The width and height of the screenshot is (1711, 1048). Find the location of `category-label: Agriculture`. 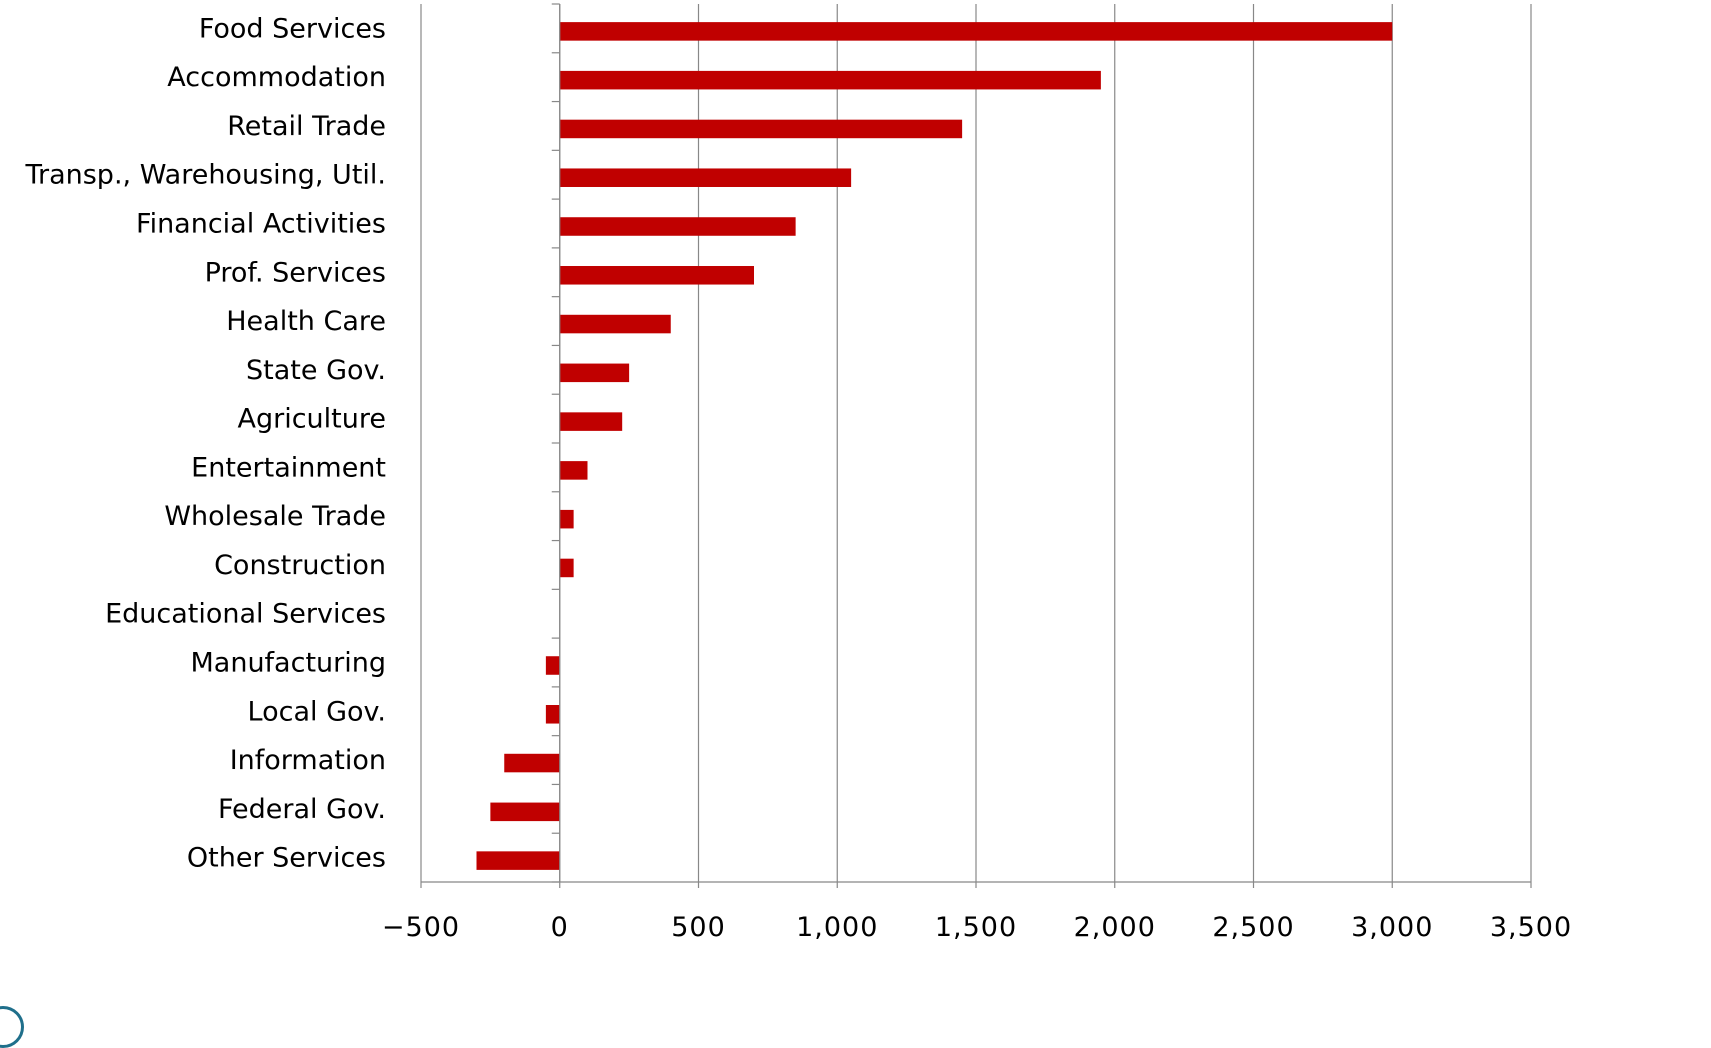

category-label: Agriculture is located at coordinates (312, 419).